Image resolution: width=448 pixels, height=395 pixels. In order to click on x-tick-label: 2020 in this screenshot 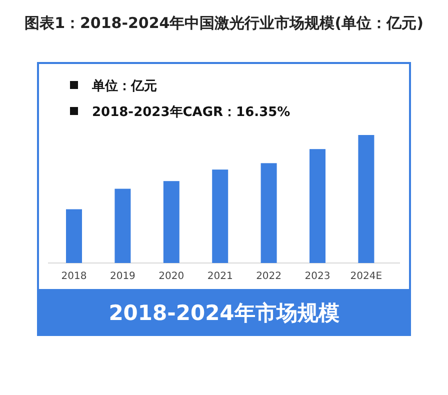, I will do `click(171, 276)`.